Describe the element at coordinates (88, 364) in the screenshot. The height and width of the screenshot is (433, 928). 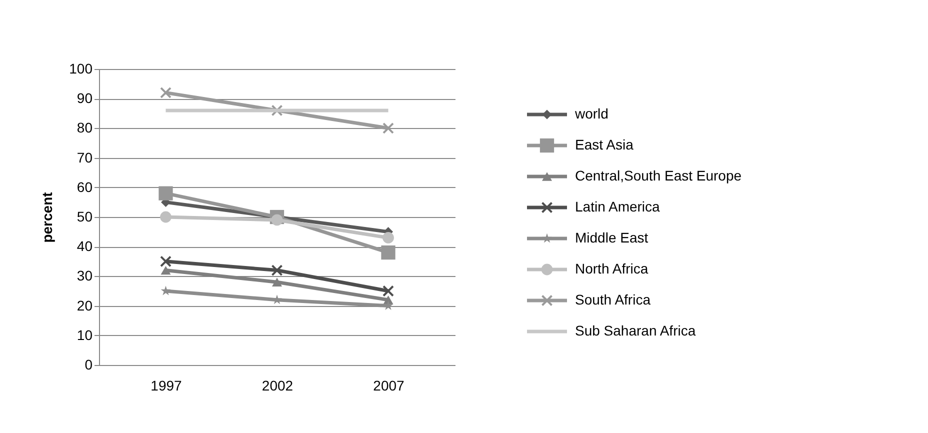
I see `y-tick-label: 0` at that location.